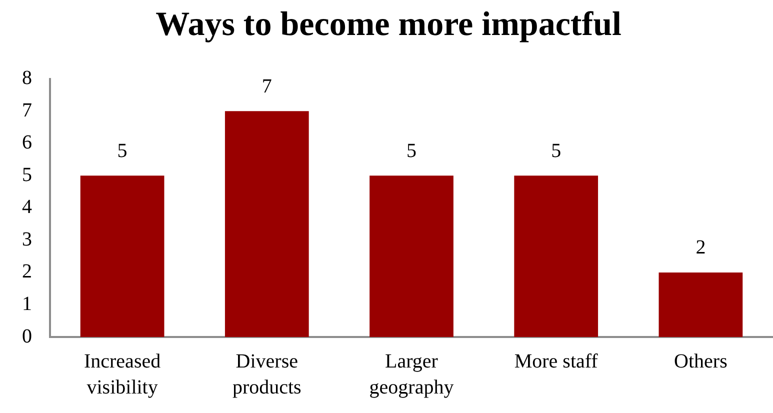 This screenshot has height=413, width=773. I want to click on y-tick-label: 5, so click(27, 175).